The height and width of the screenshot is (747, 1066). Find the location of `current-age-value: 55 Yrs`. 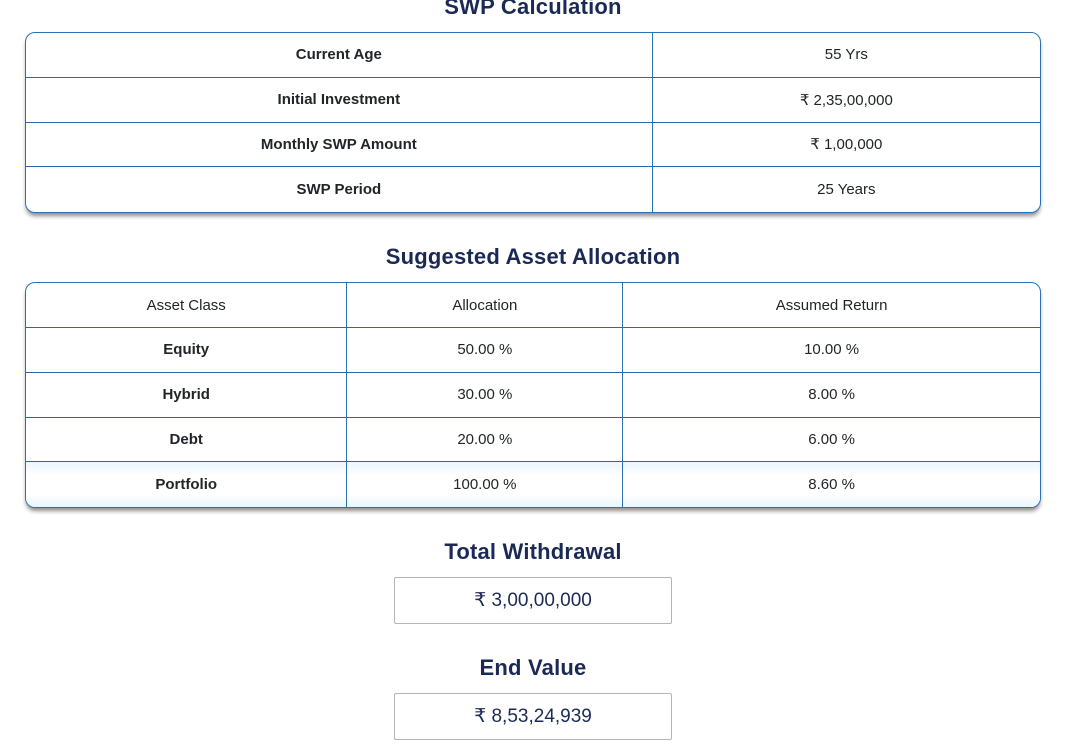

current-age-value: 55 Yrs is located at coordinates (846, 55).